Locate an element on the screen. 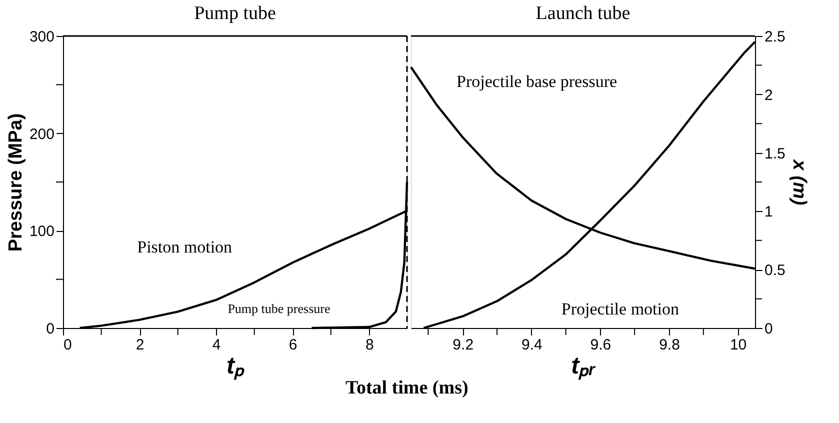 This screenshot has height=423, width=839. x-tick-label: 0 is located at coordinates (68, 345).